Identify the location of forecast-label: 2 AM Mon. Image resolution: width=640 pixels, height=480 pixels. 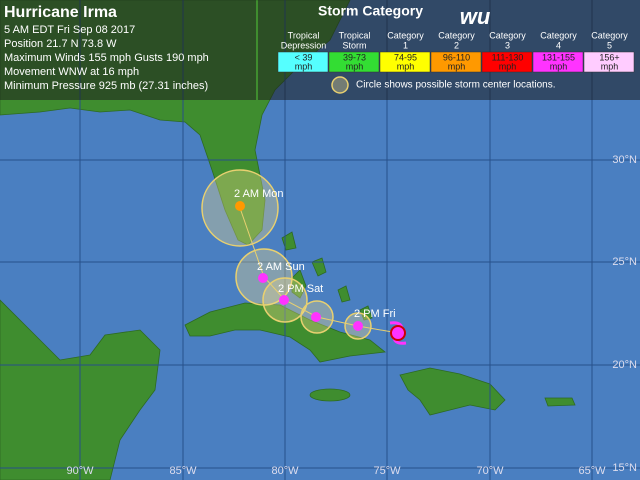
(259, 194).